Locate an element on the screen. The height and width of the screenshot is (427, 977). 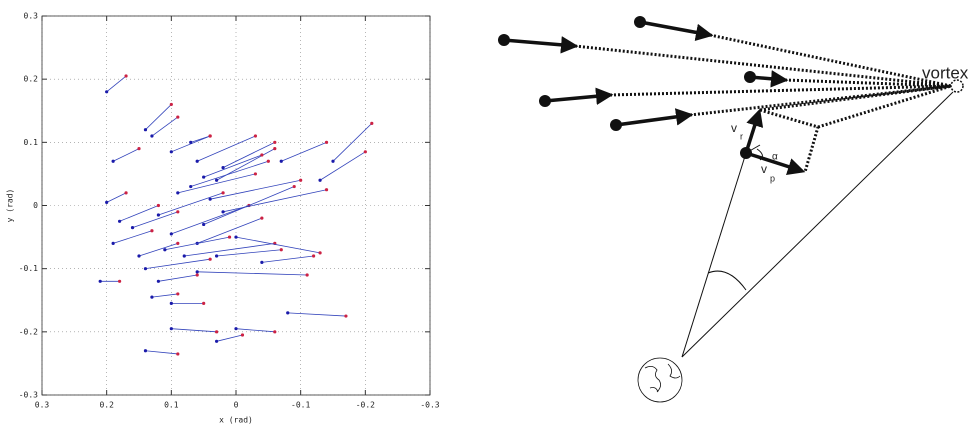
y-tick-label: -0.2 is located at coordinates (28, 331).